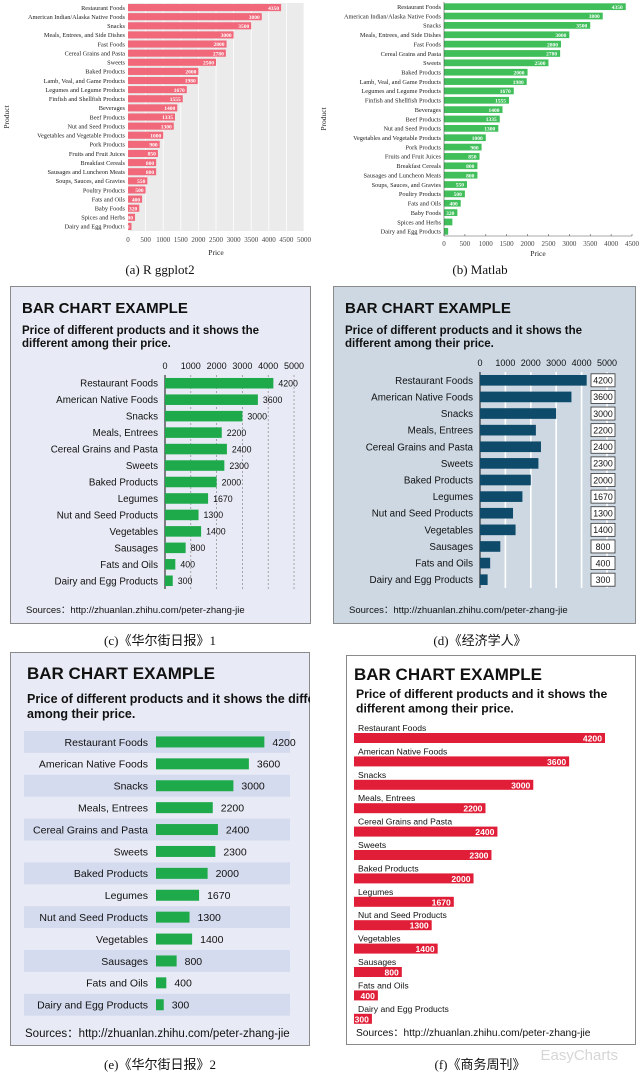 This screenshot has height=1079, width=640. Describe the element at coordinates (242, 366) in the screenshot. I see `x-tick-label: 3000` at that location.